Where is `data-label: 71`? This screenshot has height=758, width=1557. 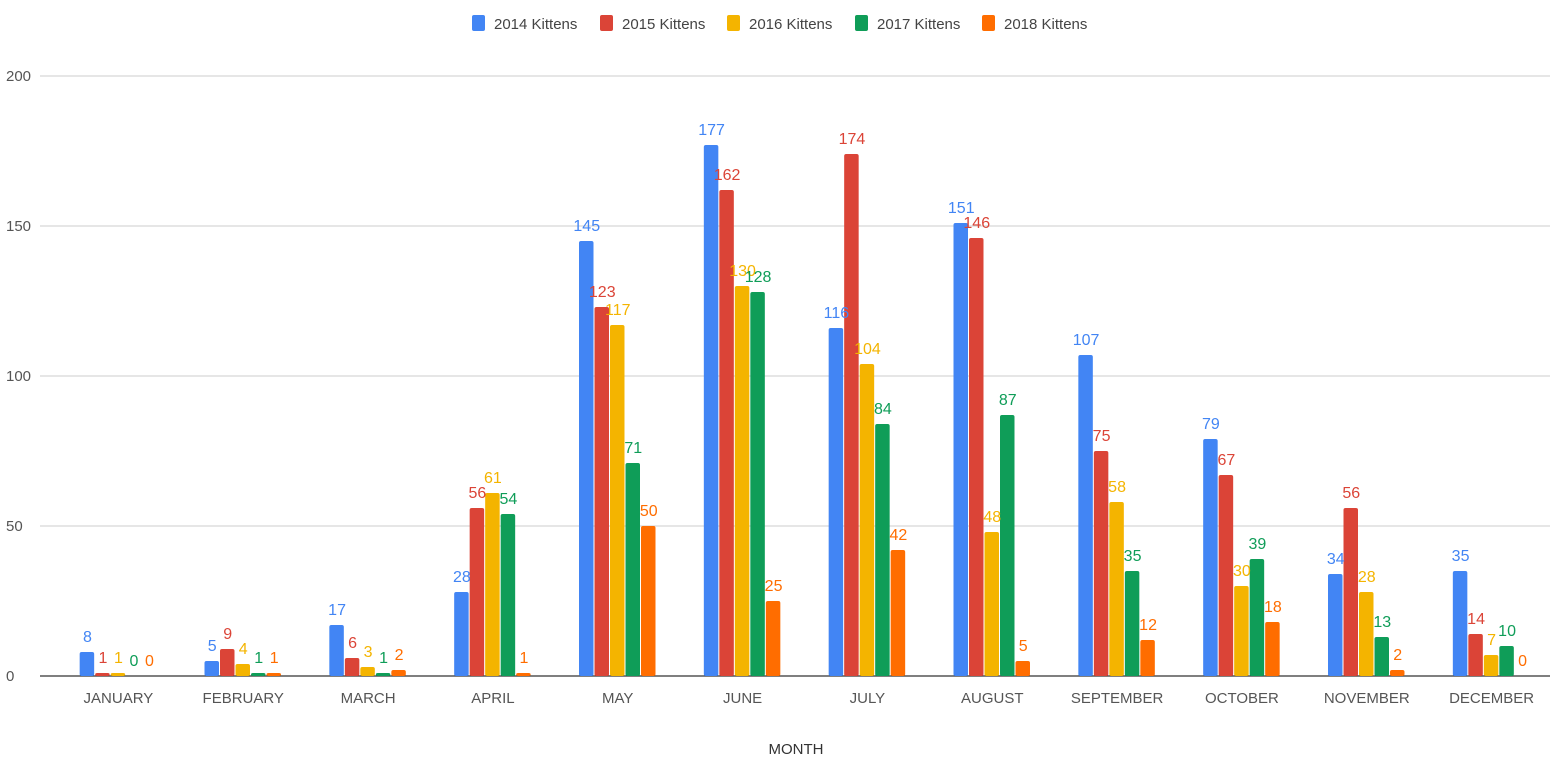
data-label: 71 is located at coordinates (633, 448).